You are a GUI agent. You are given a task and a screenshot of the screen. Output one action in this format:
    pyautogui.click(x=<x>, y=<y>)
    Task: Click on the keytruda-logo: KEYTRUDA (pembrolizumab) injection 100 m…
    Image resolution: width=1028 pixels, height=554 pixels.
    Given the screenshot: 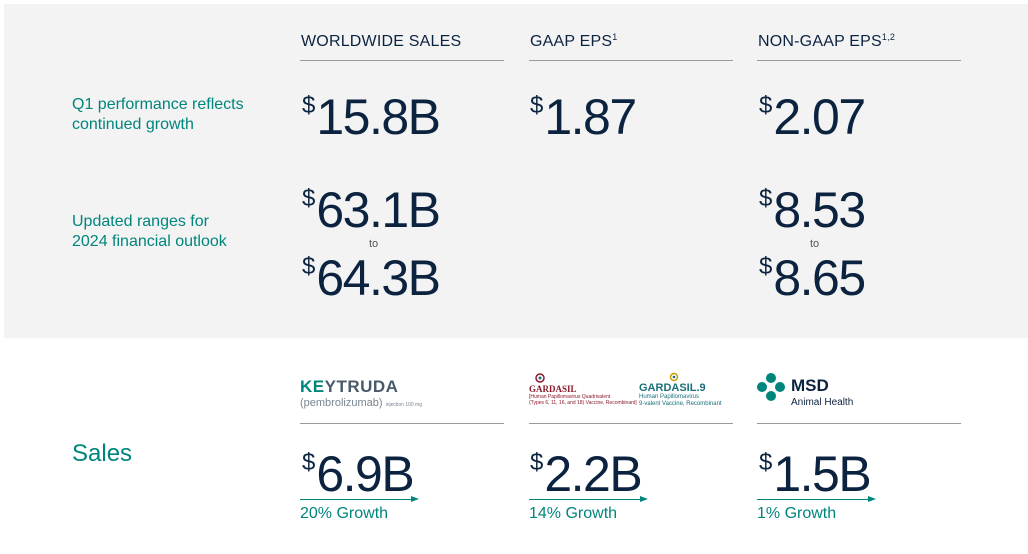 What is the action you would take?
    pyautogui.click(x=361, y=393)
    